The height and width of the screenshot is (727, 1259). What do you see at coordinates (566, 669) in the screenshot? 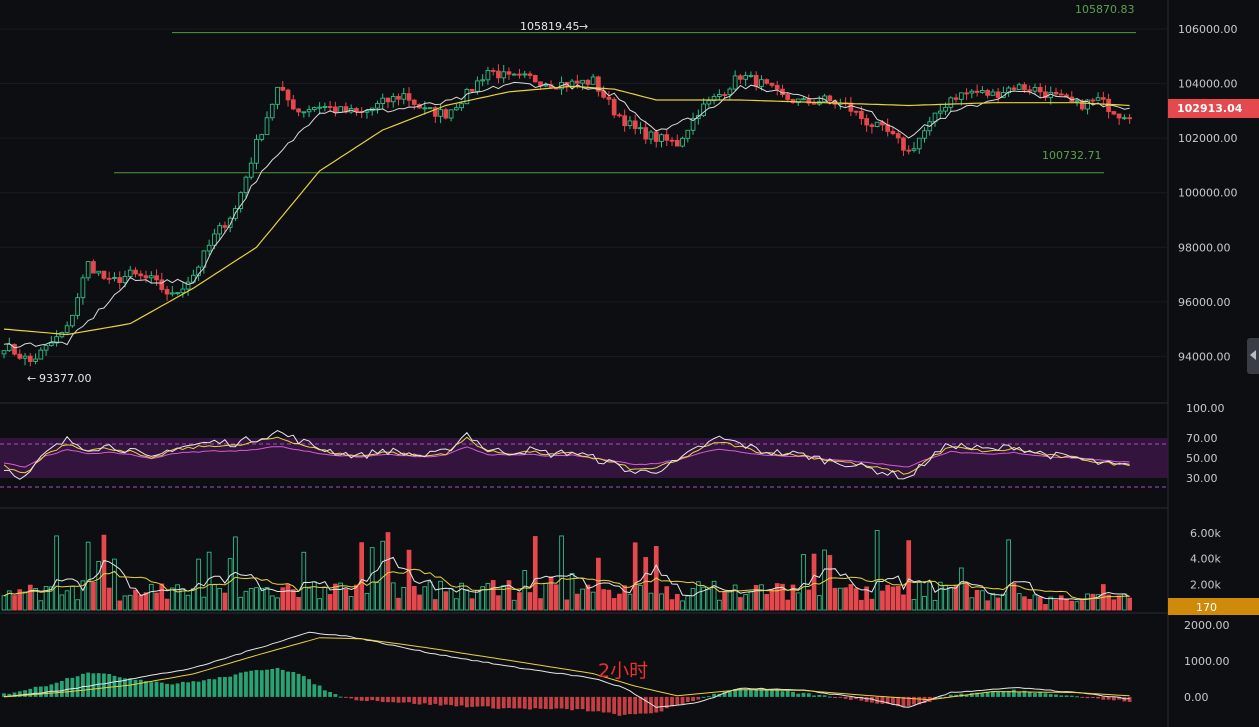
I see `macd-dea-line` at bounding box center [566, 669].